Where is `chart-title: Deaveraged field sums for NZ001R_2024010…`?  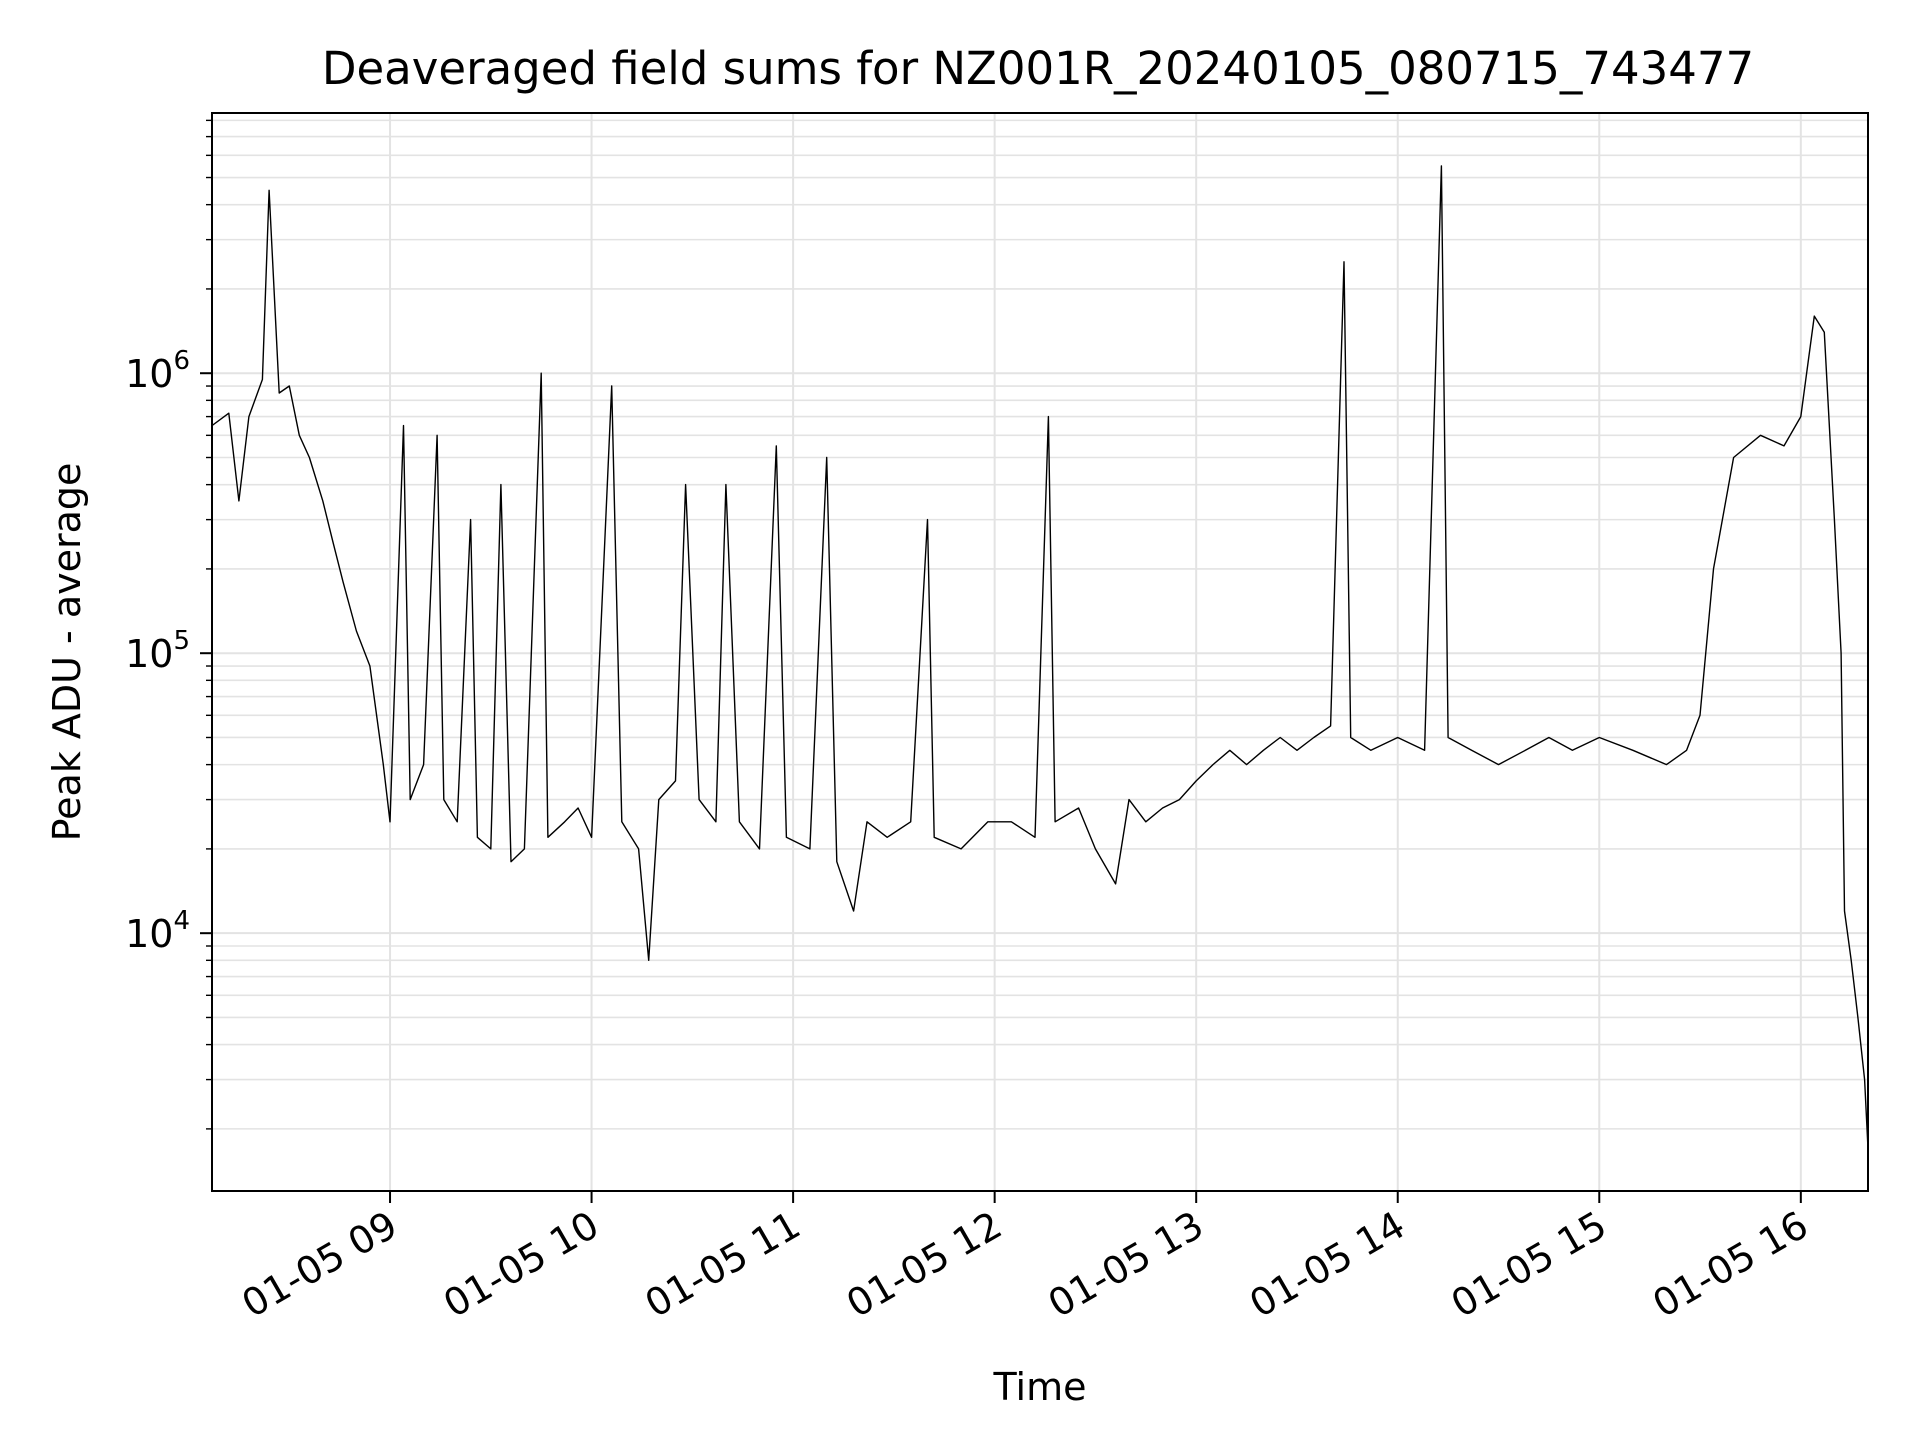
chart-title: Deaveraged field sums for NZ001R_2024010… is located at coordinates (1038, 68).